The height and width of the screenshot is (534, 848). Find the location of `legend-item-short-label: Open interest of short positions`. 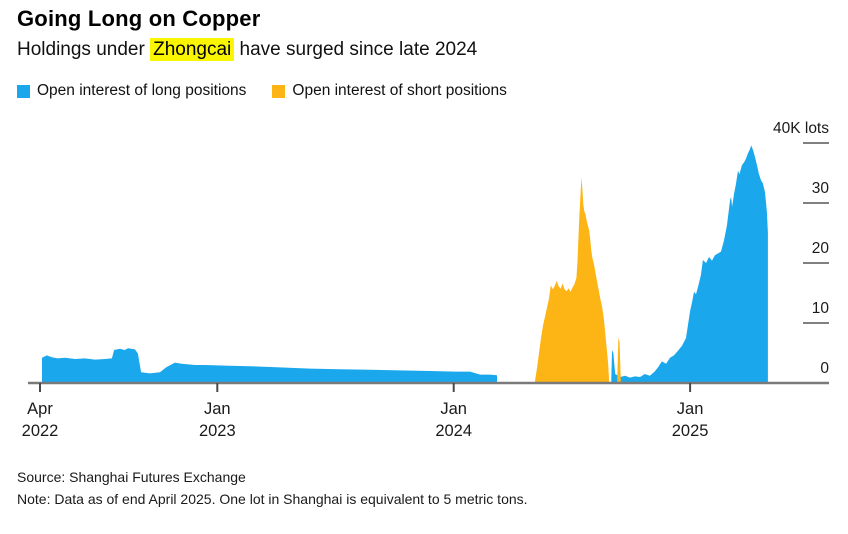

legend-item-short-label: Open interest of short positions is located at coordinates (399, 90).